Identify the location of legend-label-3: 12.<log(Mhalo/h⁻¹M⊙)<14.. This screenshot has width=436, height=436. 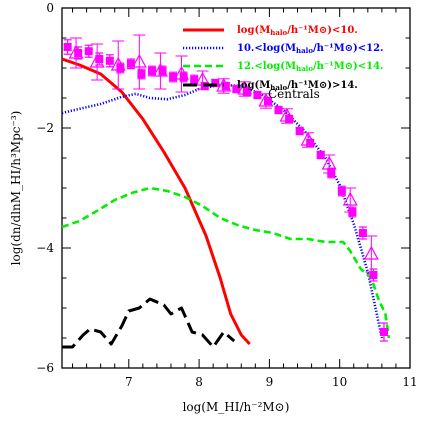
(310, 67).